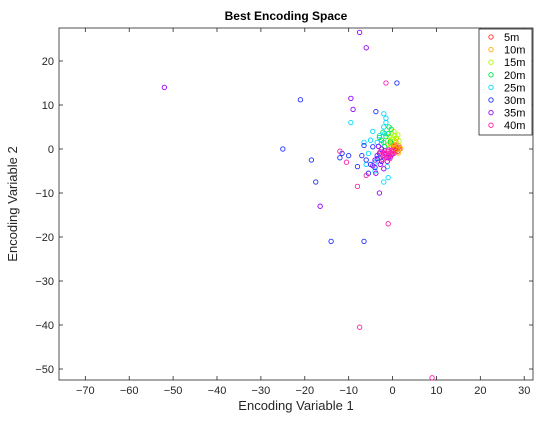  What do you see at coordinates (514, 126) in the screenshot?
I see `legend-label: 40m` at bounding box center [514, 126].